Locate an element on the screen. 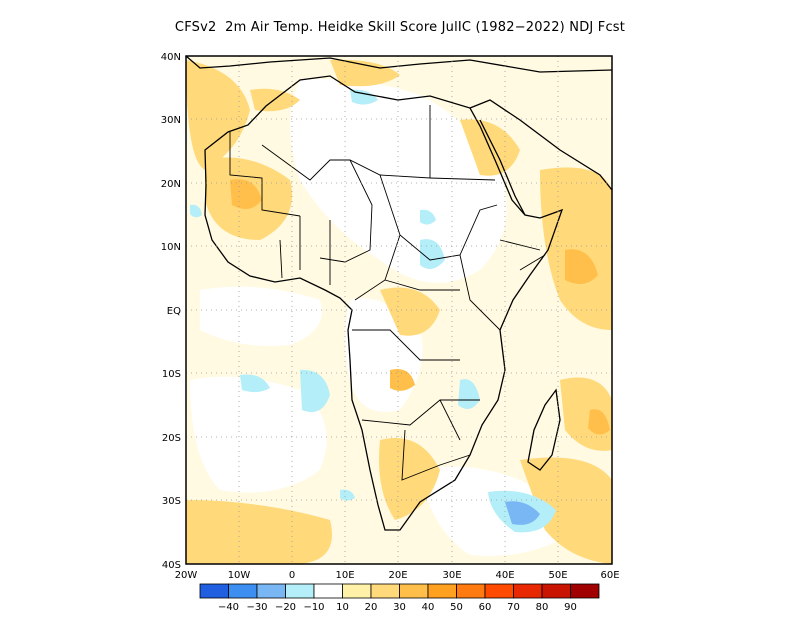 The image size is (800, 618). lon-tick-label: 20W is located at coordinates (186, 575).